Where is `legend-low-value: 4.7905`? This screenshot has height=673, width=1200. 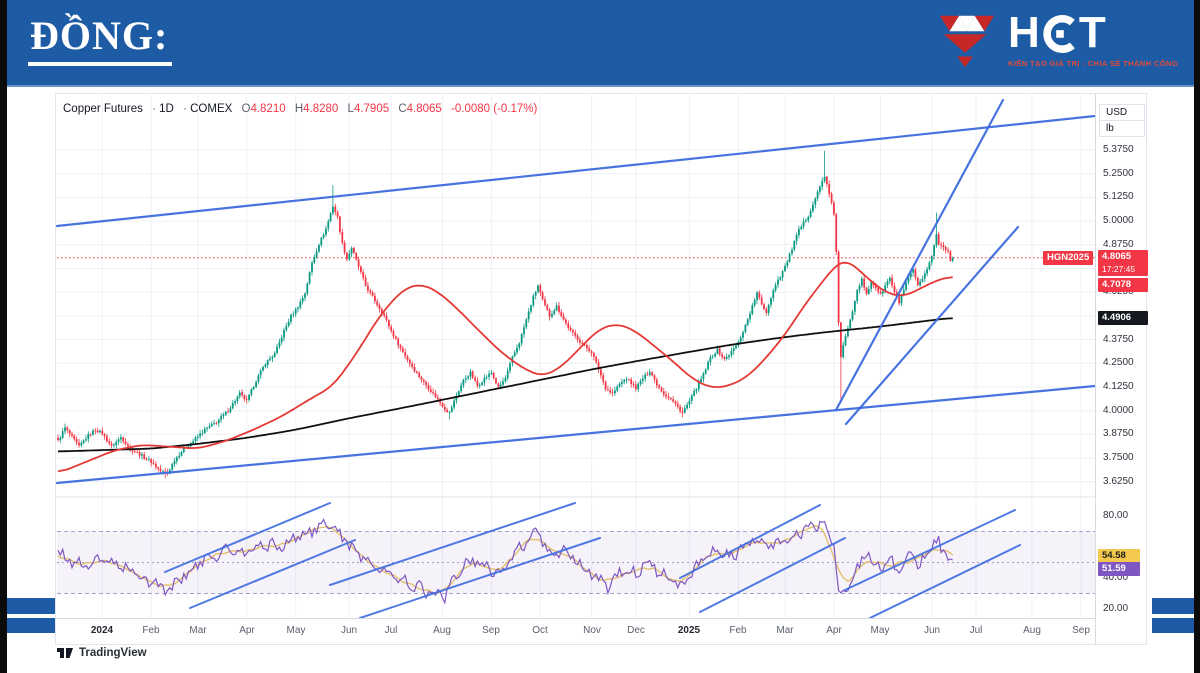 legend-low-value: 4.7905 is located at coordinates (371, 109).